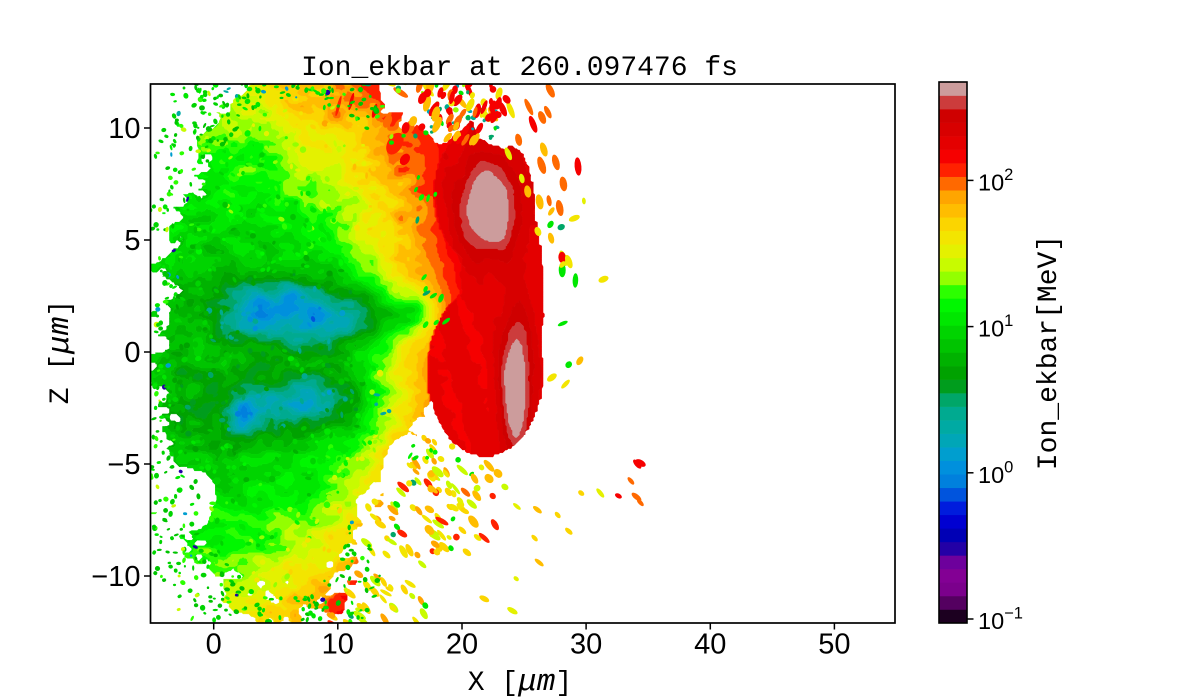 This screenshot has width=1200, height=700. I want to click on svg-text: 10−1, so click(1000, 620).